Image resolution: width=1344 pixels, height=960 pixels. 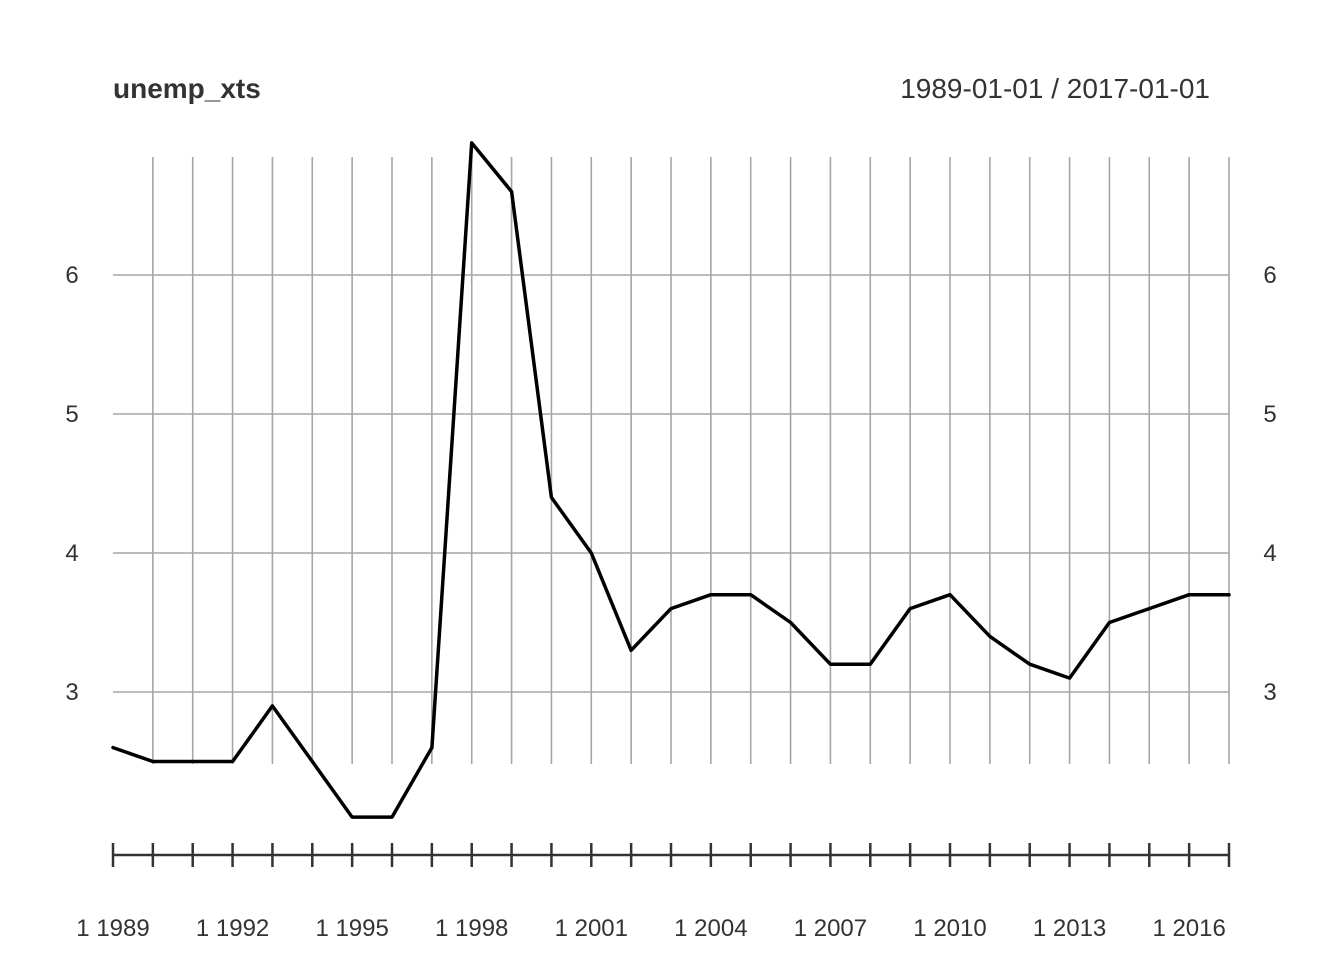 What do you see at coordinates (591, 928) in the screenshot?
I see `x-tick-label: 1 2001` at bounding box center [591, 928].